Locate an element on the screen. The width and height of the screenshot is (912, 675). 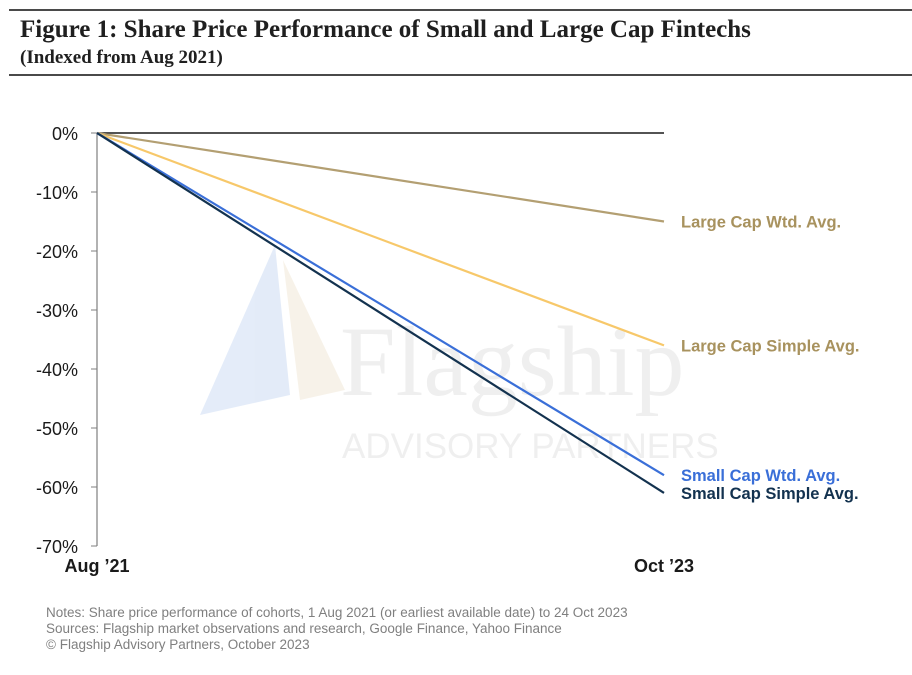
y-tick-label: -20% is located at coordinates (57, 252).